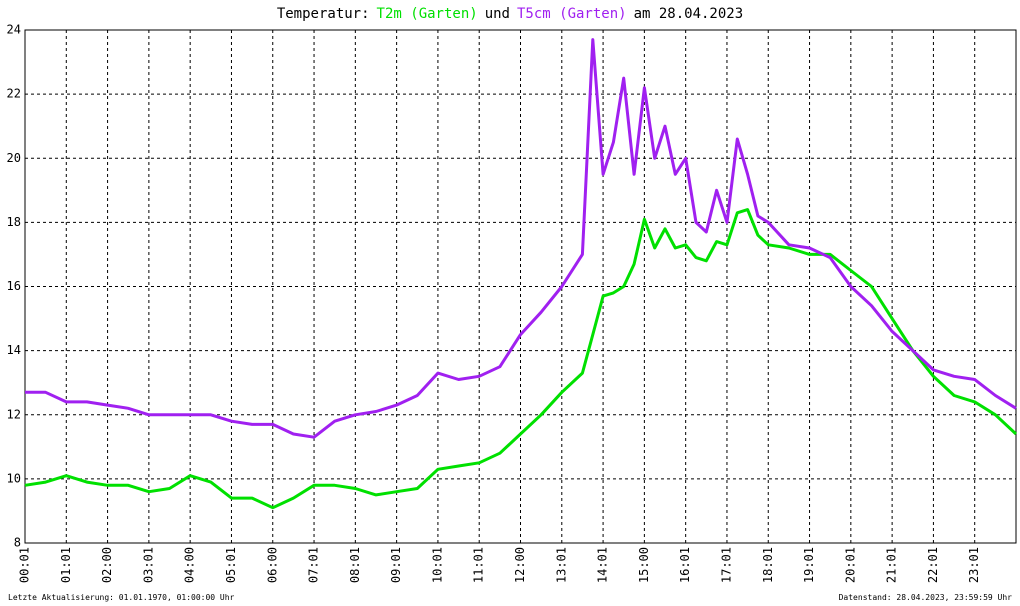 The width and height of the screenshot is (1020, 606). Describe the element at coordinates (355, 565) in the screenshot. I see `x-tick-label: 08:01` at that location.